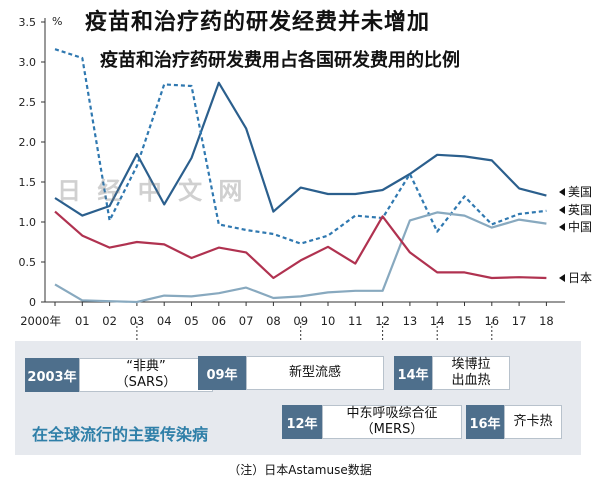 The image size is (600, 482). What do you see at coordinates (382, 321) in the screenshot?
I see `x-tick-label: 12` at bounding box center [382, 321].